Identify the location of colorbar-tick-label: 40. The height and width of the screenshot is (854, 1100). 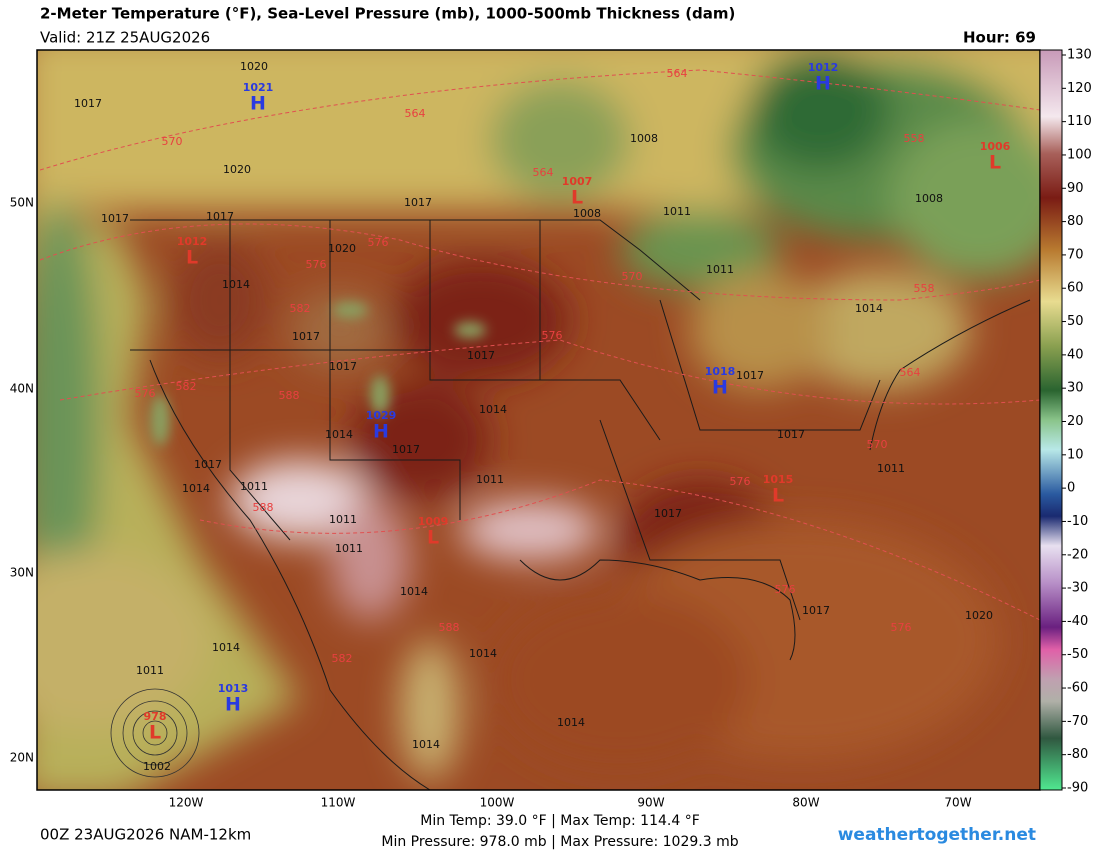
(1075, 354).